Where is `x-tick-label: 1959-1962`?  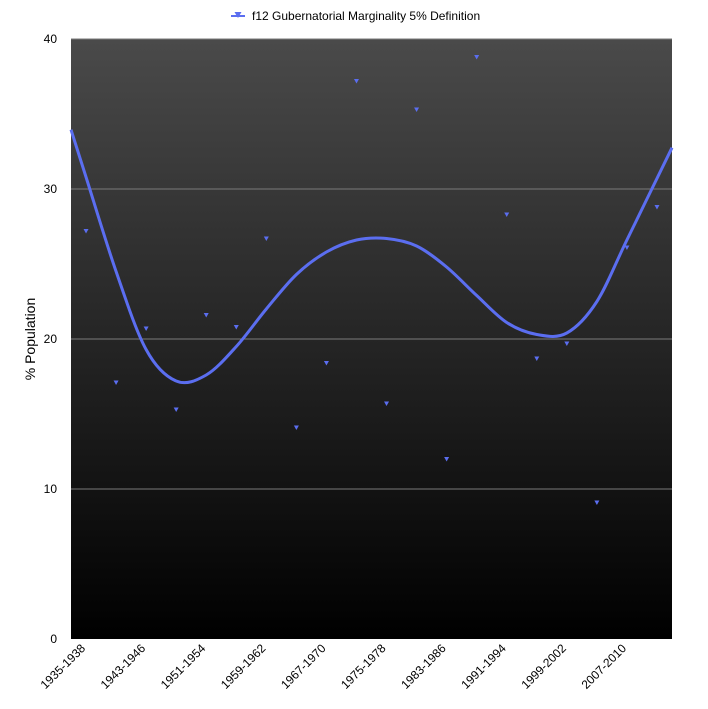 x-tick-label: 1959-1962 is located at coordinates (243, 666).